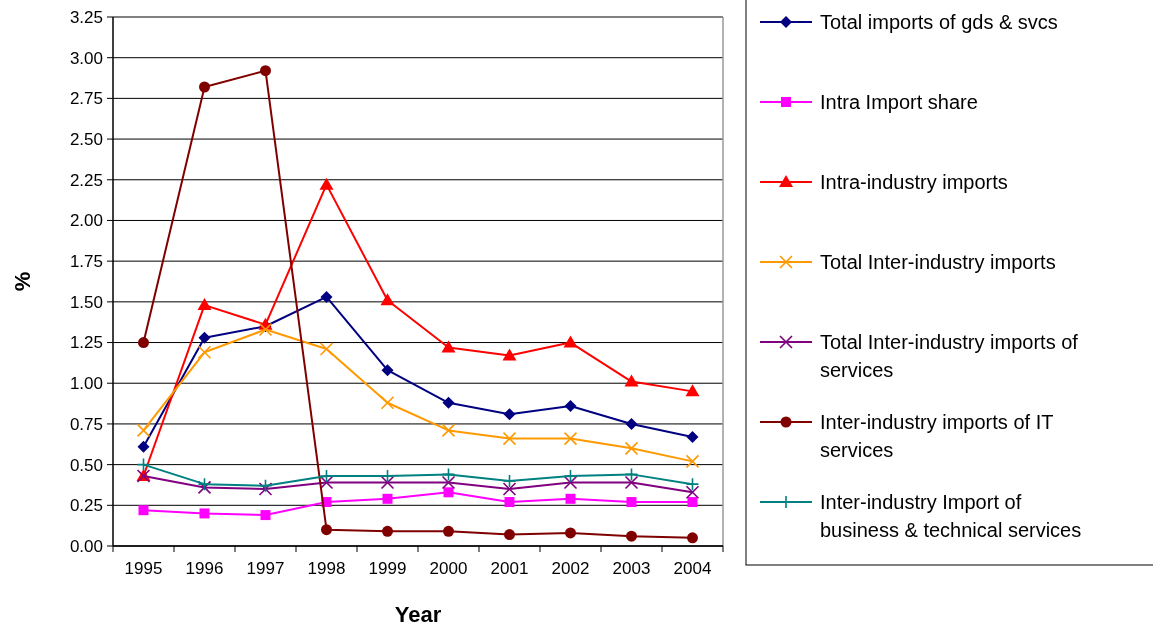 The height and width of the screenshot is (629, 1153). What do you see at coordinates (86, 140) in the screenshot?
I see `y-tick-label: 2.50` at bounding box center [86, 140].